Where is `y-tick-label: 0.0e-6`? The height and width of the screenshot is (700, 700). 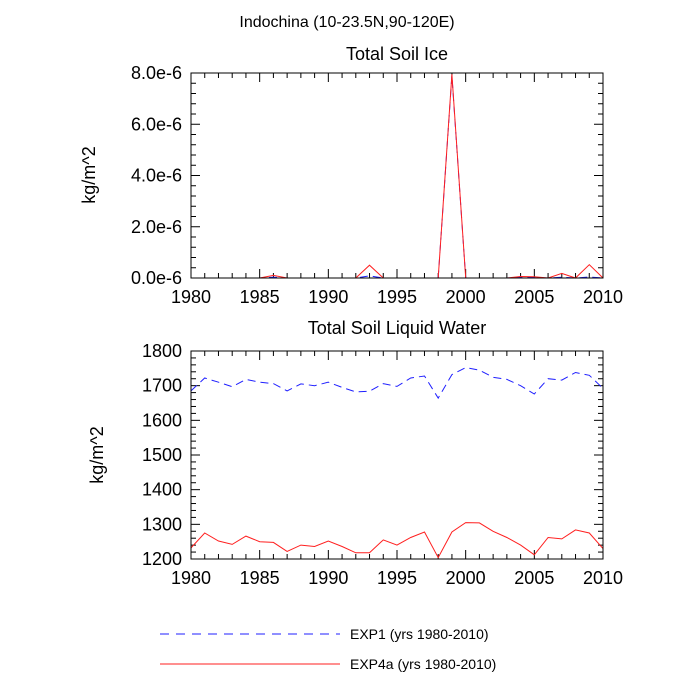 y-tick-label: 0.0e-6 is located at coordinates (156, 278).